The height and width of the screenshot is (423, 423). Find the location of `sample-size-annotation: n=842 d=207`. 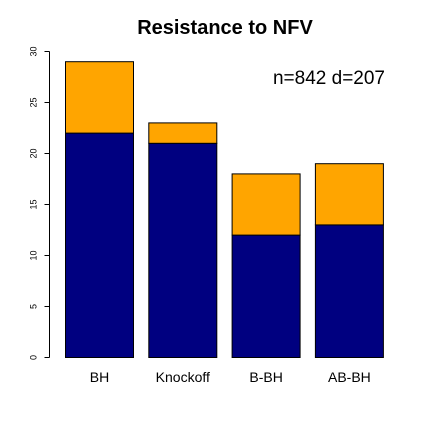

sample-size-annotation: n=842 d=207 is located at coordinates (329, 78).